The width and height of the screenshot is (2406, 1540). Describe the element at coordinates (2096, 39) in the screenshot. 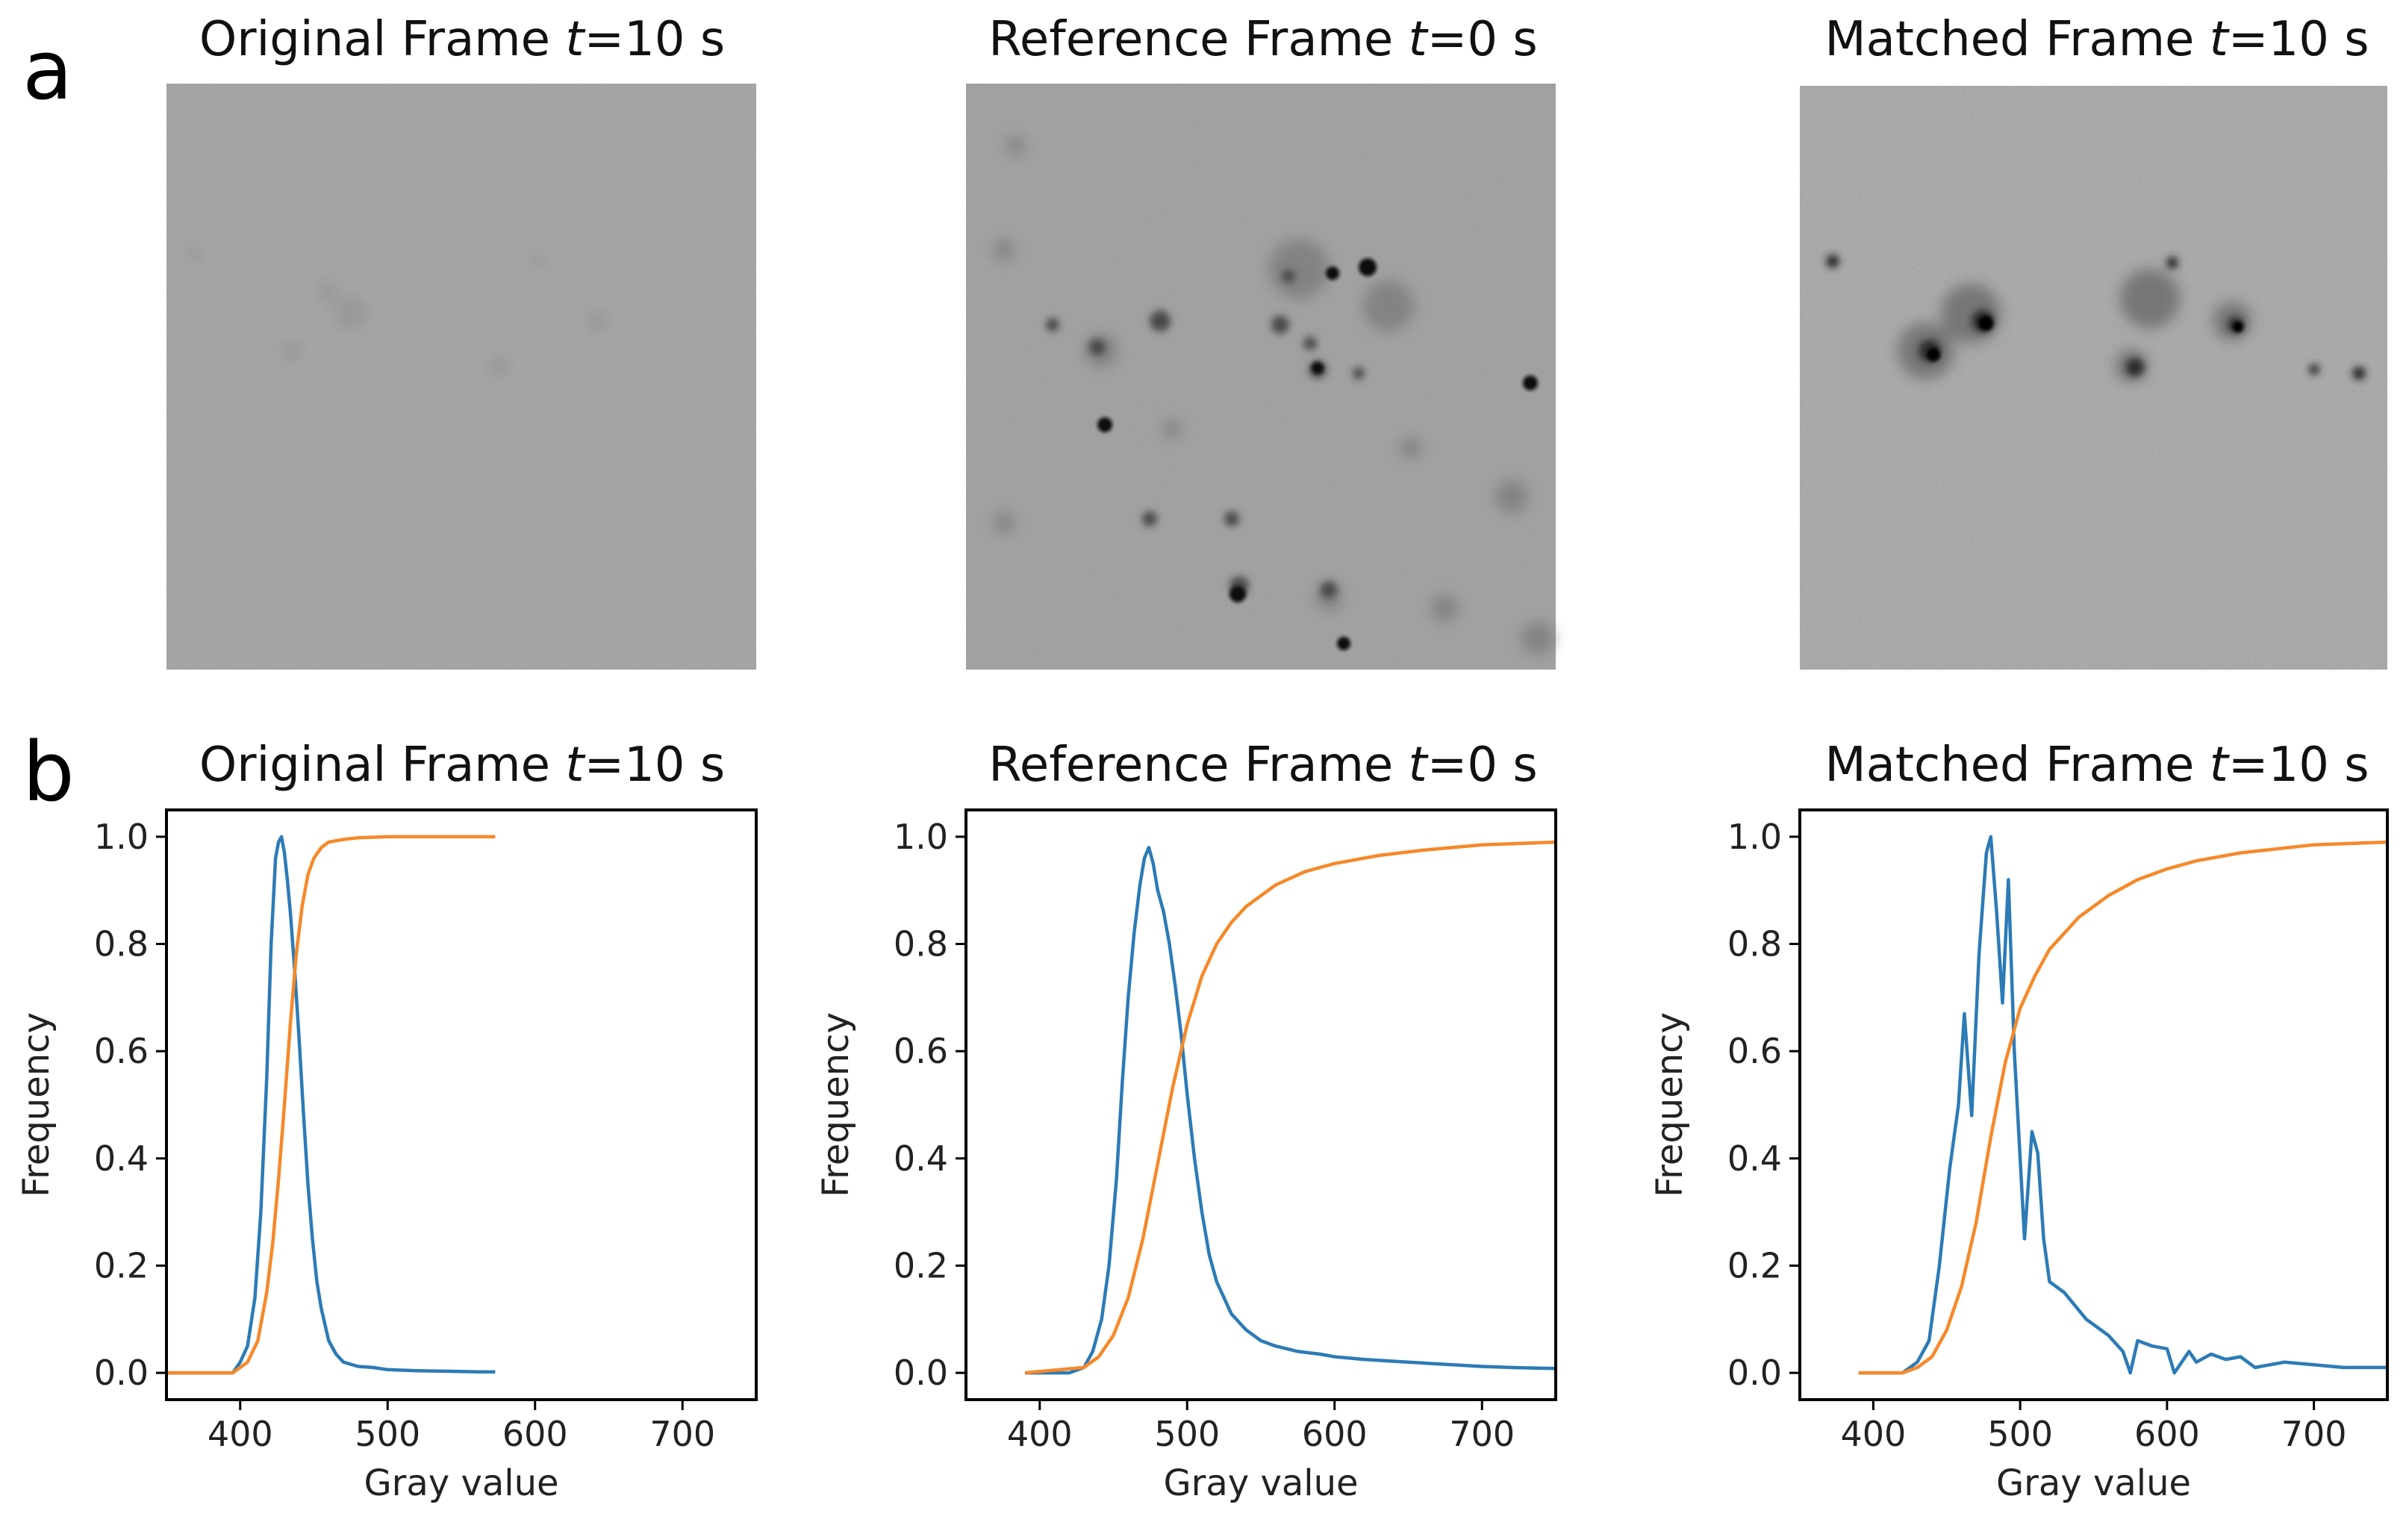

I see `image-title-matched: Matched Frame t=10 s` at that location.